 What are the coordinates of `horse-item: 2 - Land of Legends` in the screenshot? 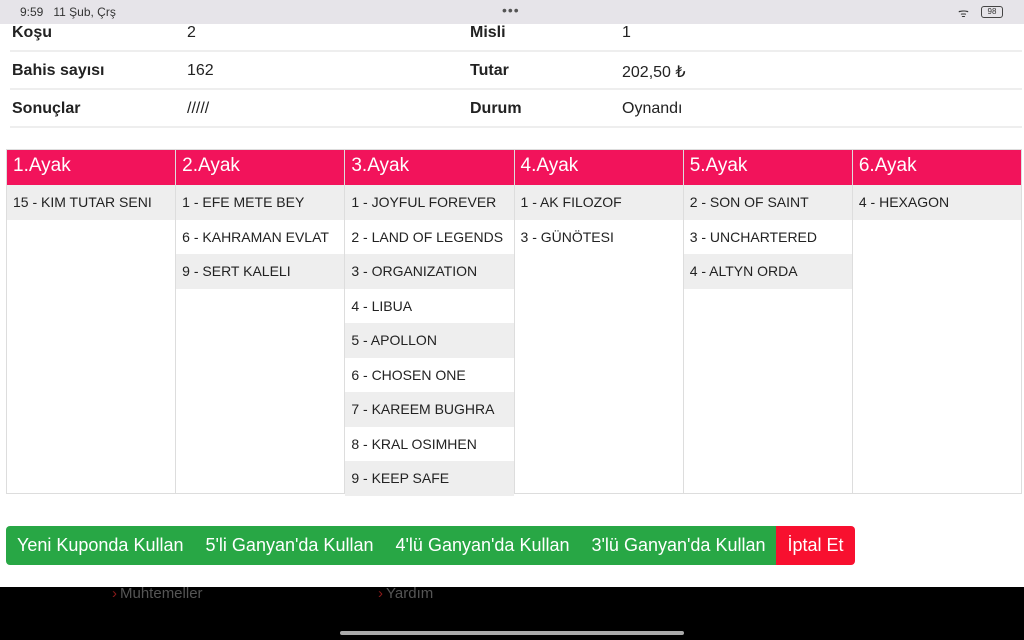 It's located at (427, 236).